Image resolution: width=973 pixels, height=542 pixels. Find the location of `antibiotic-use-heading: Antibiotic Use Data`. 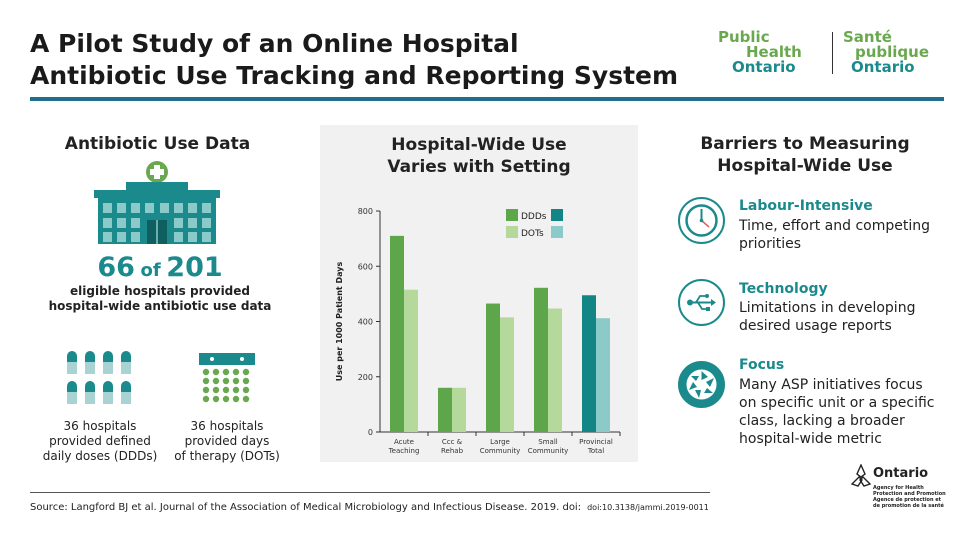

antibiotic-use-heading: Antibiotic Use Data is located at coordinates (157, 144).